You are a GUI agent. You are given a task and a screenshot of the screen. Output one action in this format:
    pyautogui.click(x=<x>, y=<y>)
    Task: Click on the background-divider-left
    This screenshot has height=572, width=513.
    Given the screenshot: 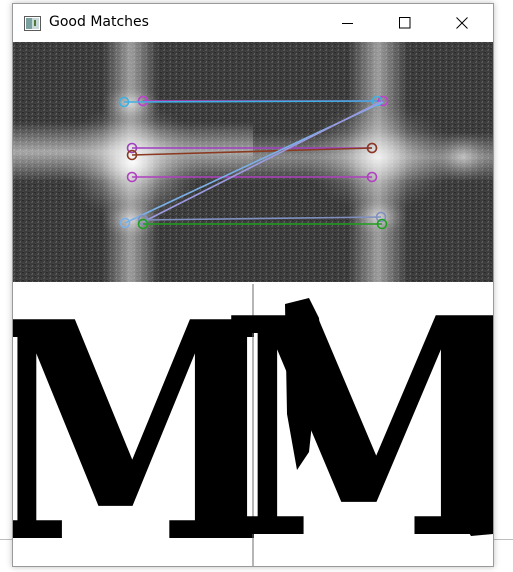 What is the action you would take?
    pyautogui.click(x=6, y=539)
    